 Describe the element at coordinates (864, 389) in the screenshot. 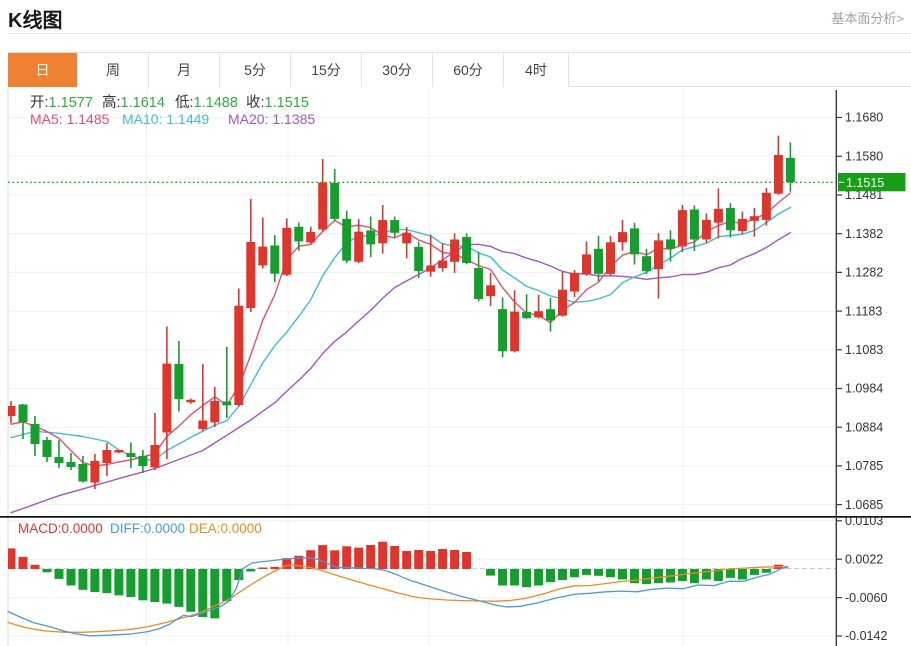

I see `svg-text: 1.0984` at that location.